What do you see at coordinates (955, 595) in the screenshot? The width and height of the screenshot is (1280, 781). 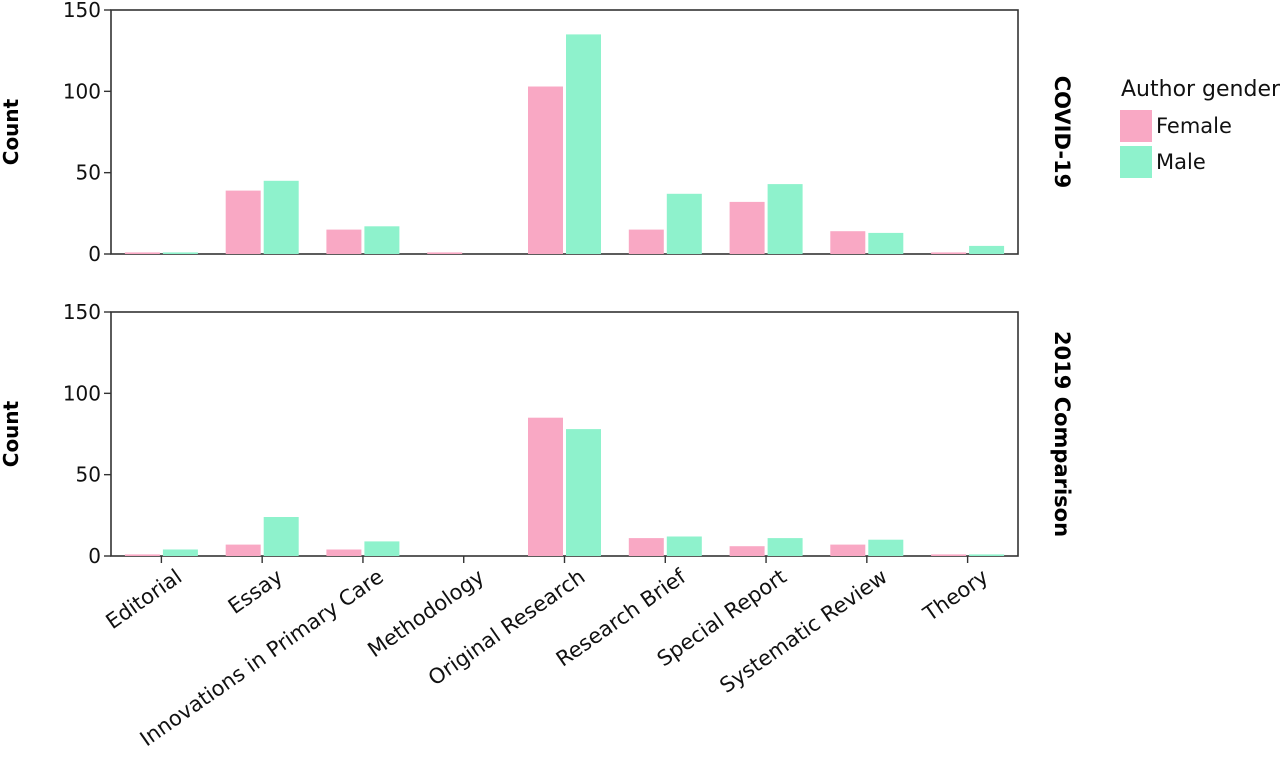 I see `x-tick-label: Theory` at bounding box center [955, 595].